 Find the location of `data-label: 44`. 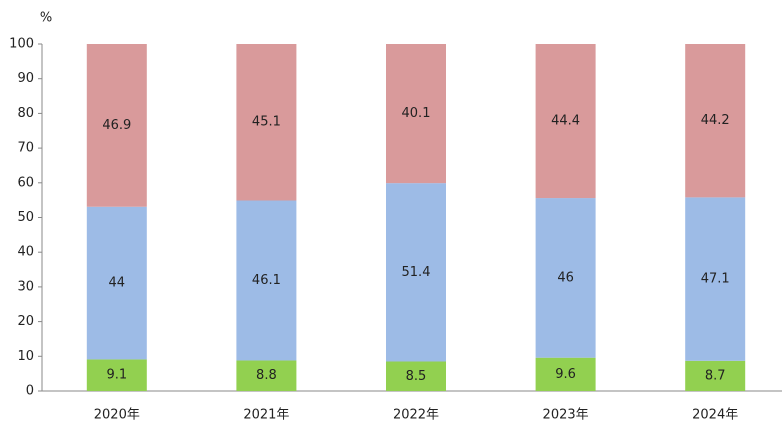

data-label: 44 is located at coordinates (117, 283).